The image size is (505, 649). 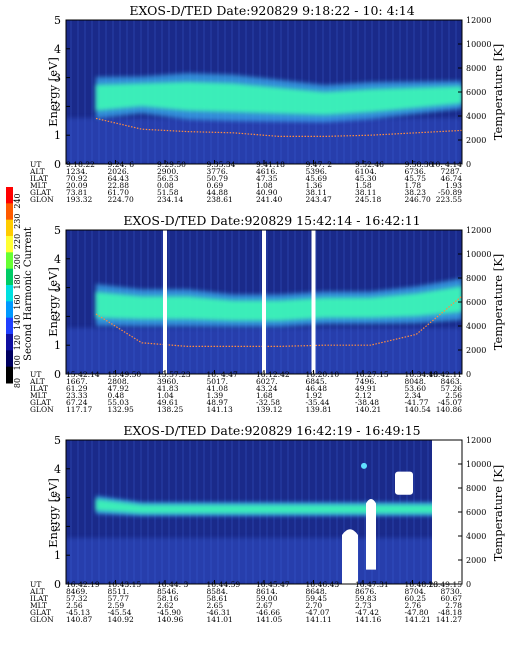 What do you see at coordinates (168, 178) in the screenshot?
I see `table-cell: 56.53` at bounding box center [168, 178].